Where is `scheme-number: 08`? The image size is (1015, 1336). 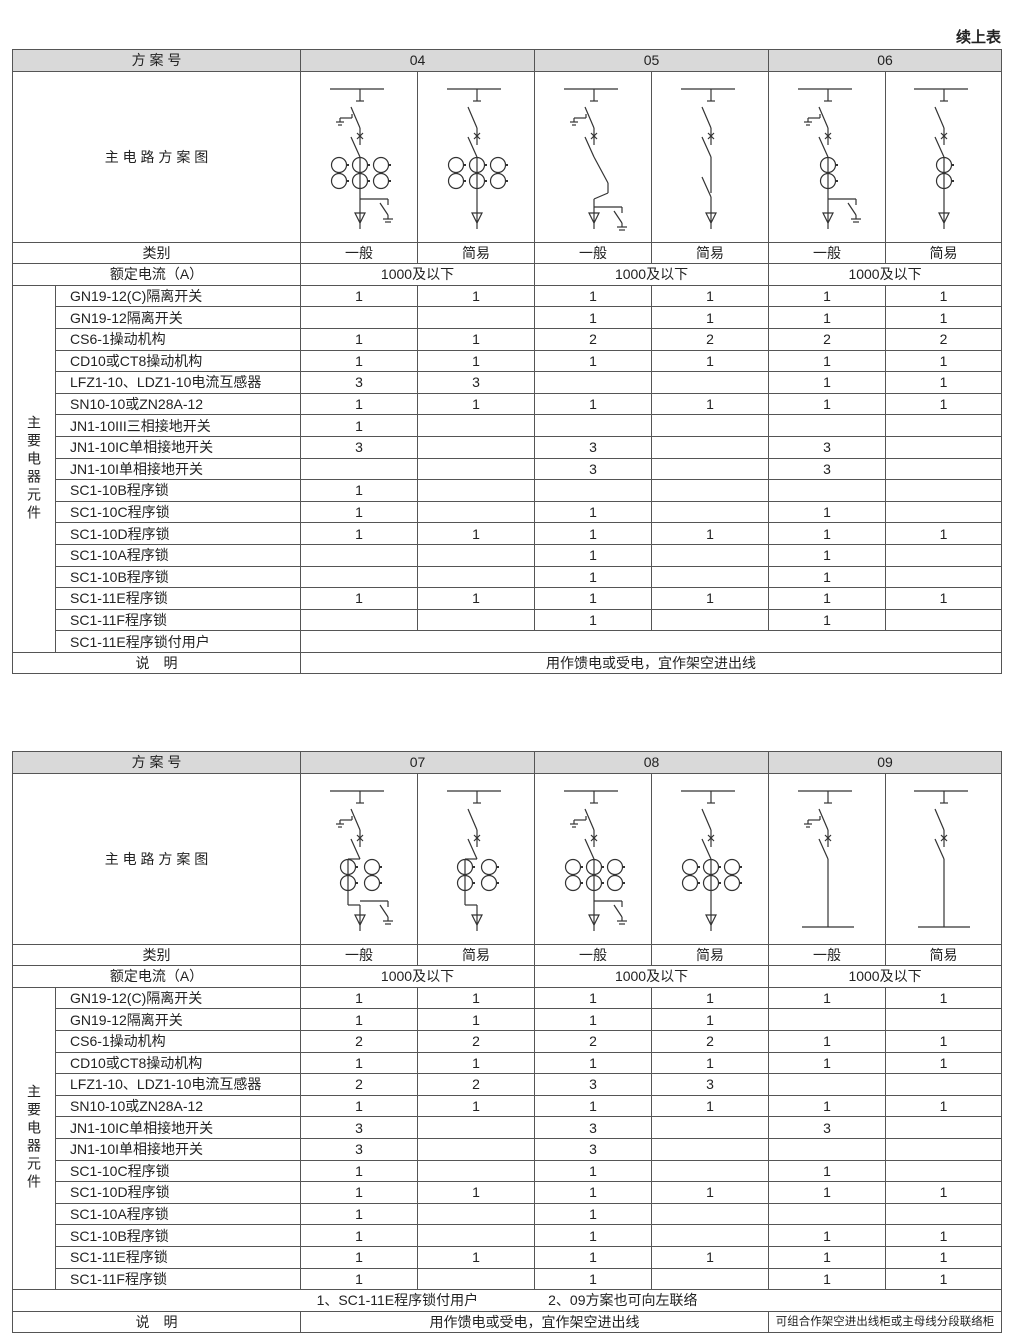 scheme-number: 08 is located at coordinates (652, 762).